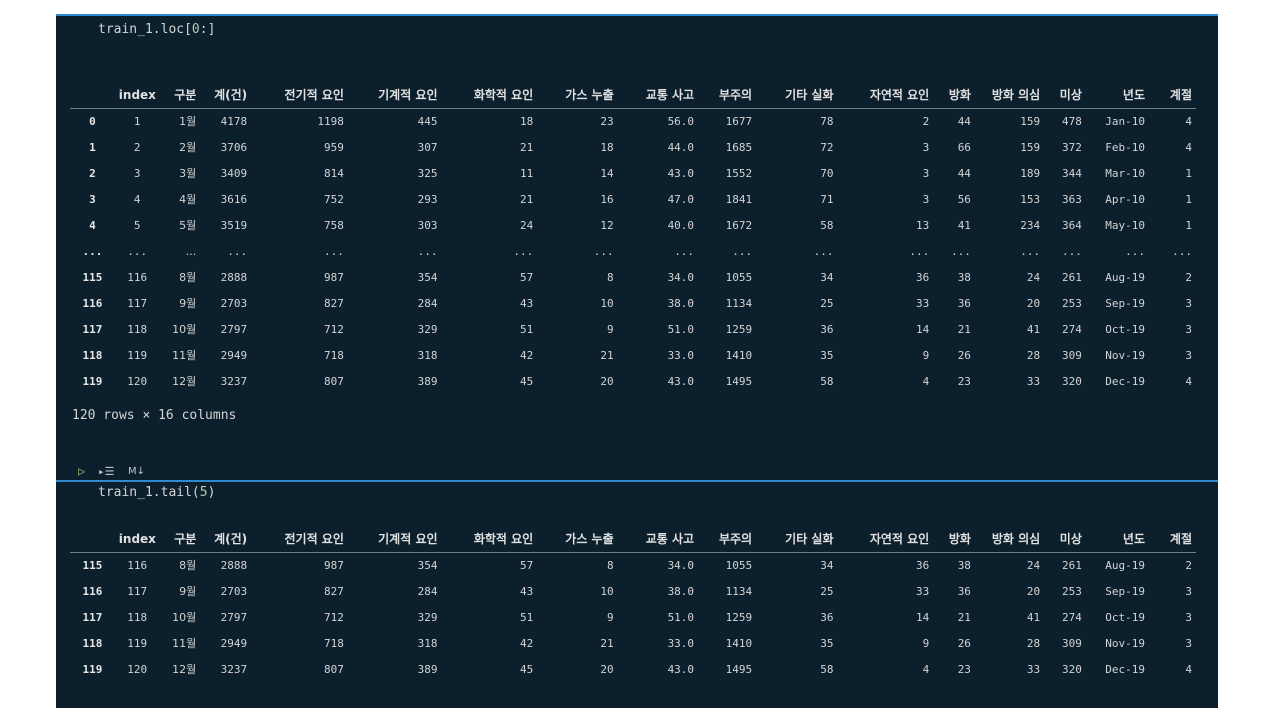 The width and height of the screenshot is (1280, 720). I want to click on table-cell: 284, so click(427, 303).